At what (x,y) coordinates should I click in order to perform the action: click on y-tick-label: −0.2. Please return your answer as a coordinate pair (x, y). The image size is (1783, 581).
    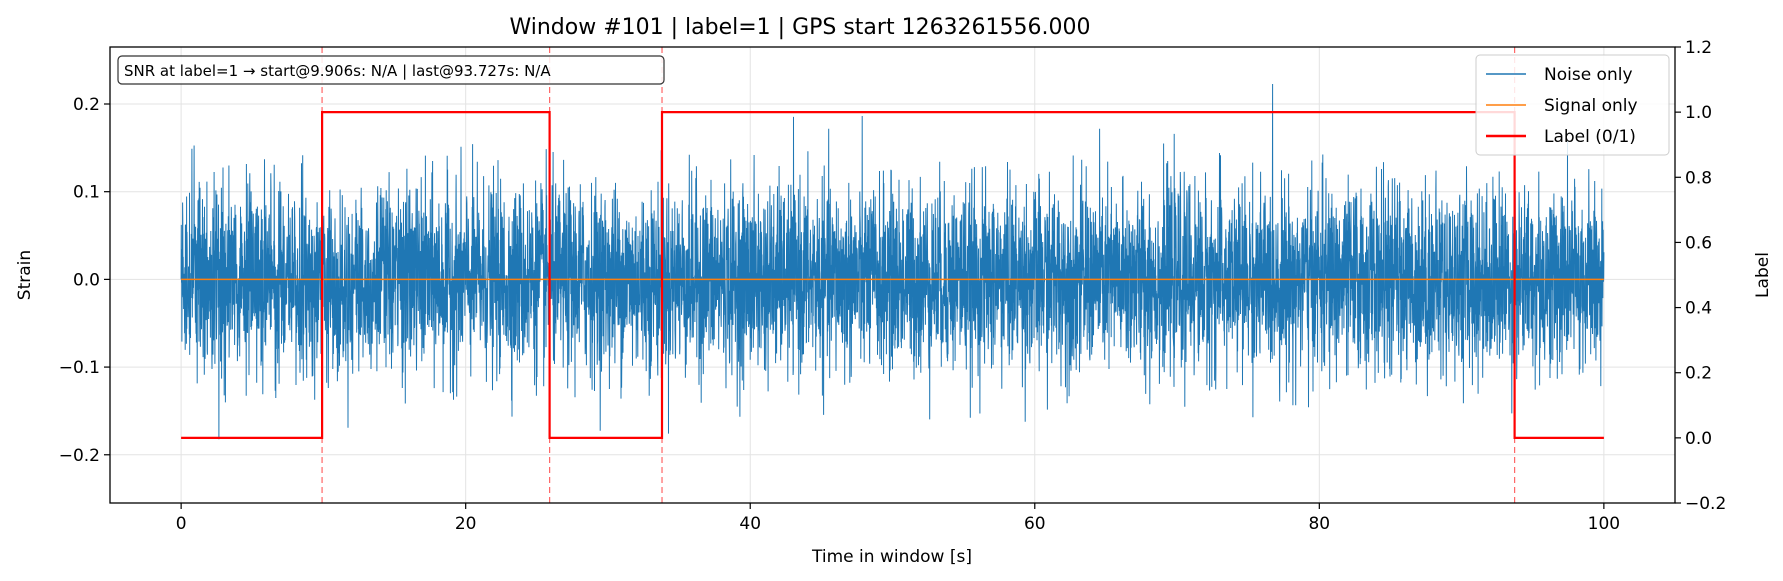
    Looking at the image, I should click on (79, 456).